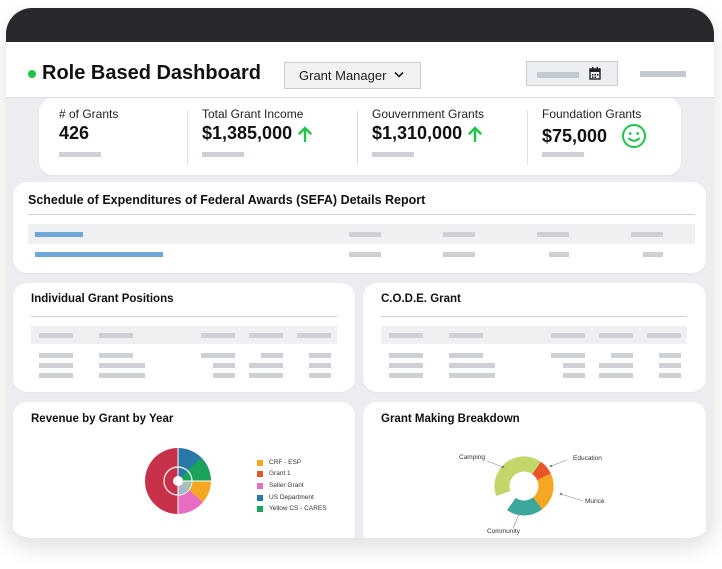 The width and height of the screenshot is (722, 569). I want to click on sunburst-chart, so click(178, 481).